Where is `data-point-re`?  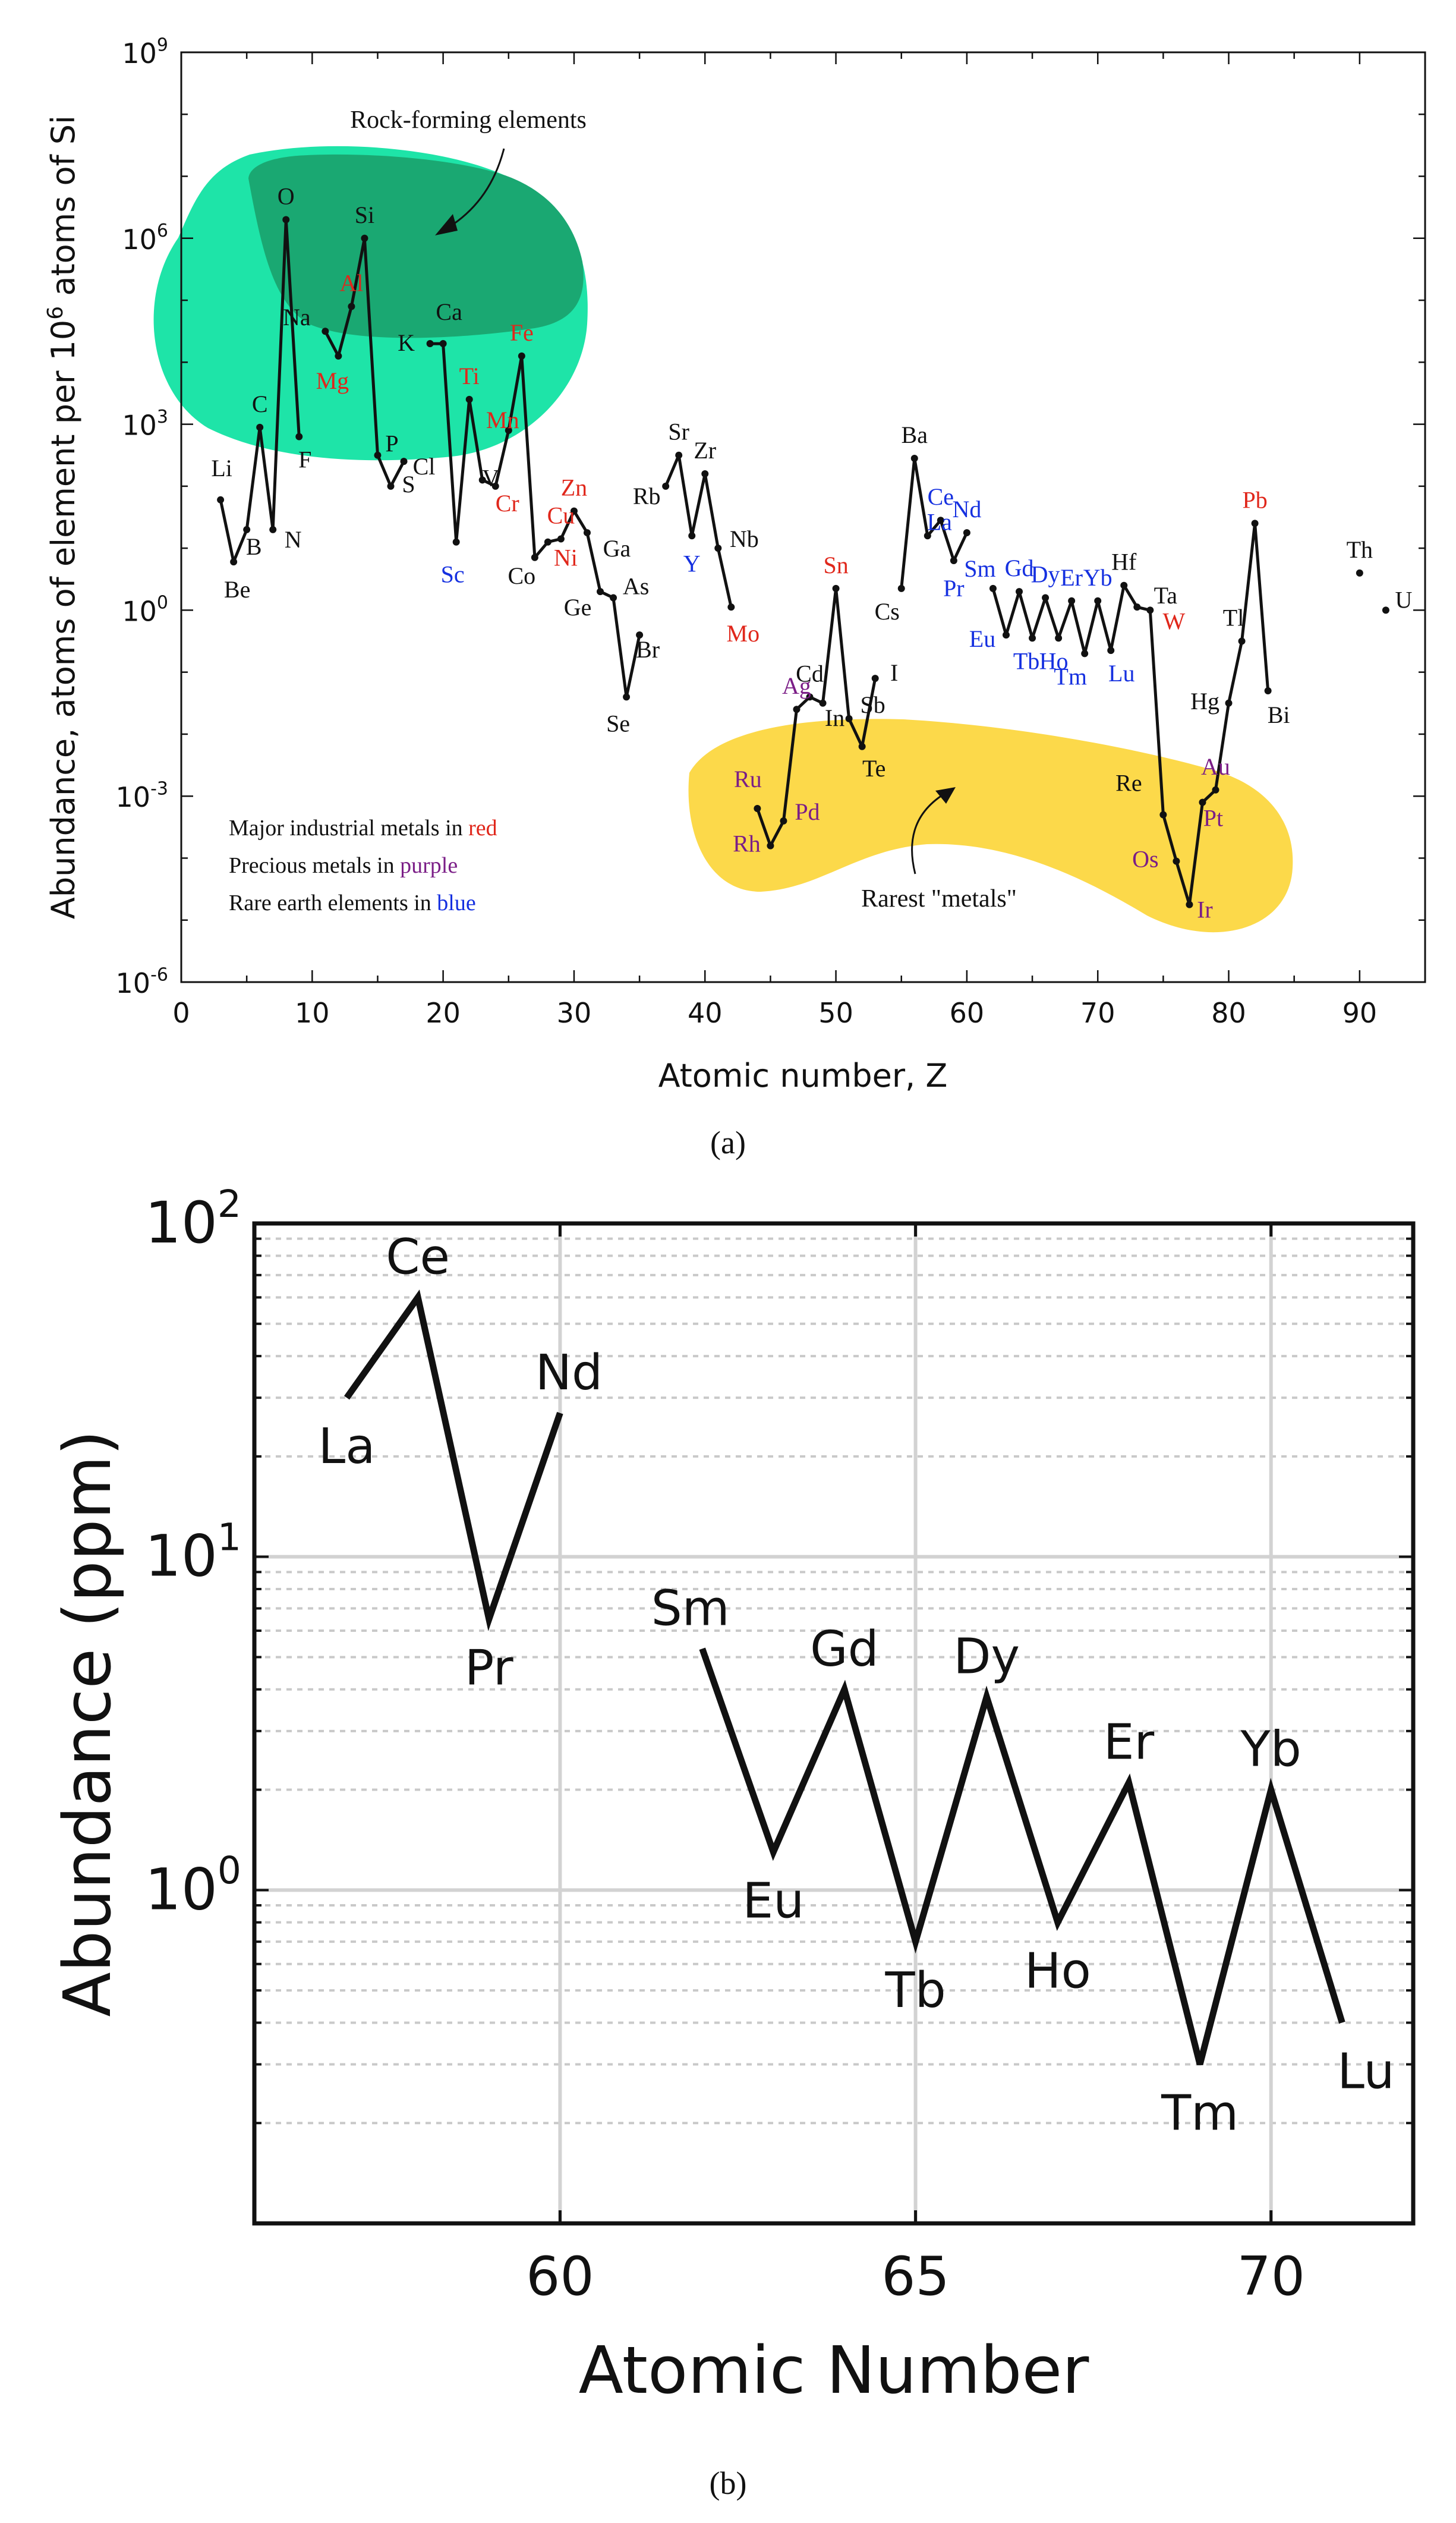
data-point-re is located at coordinates (1163, 815).